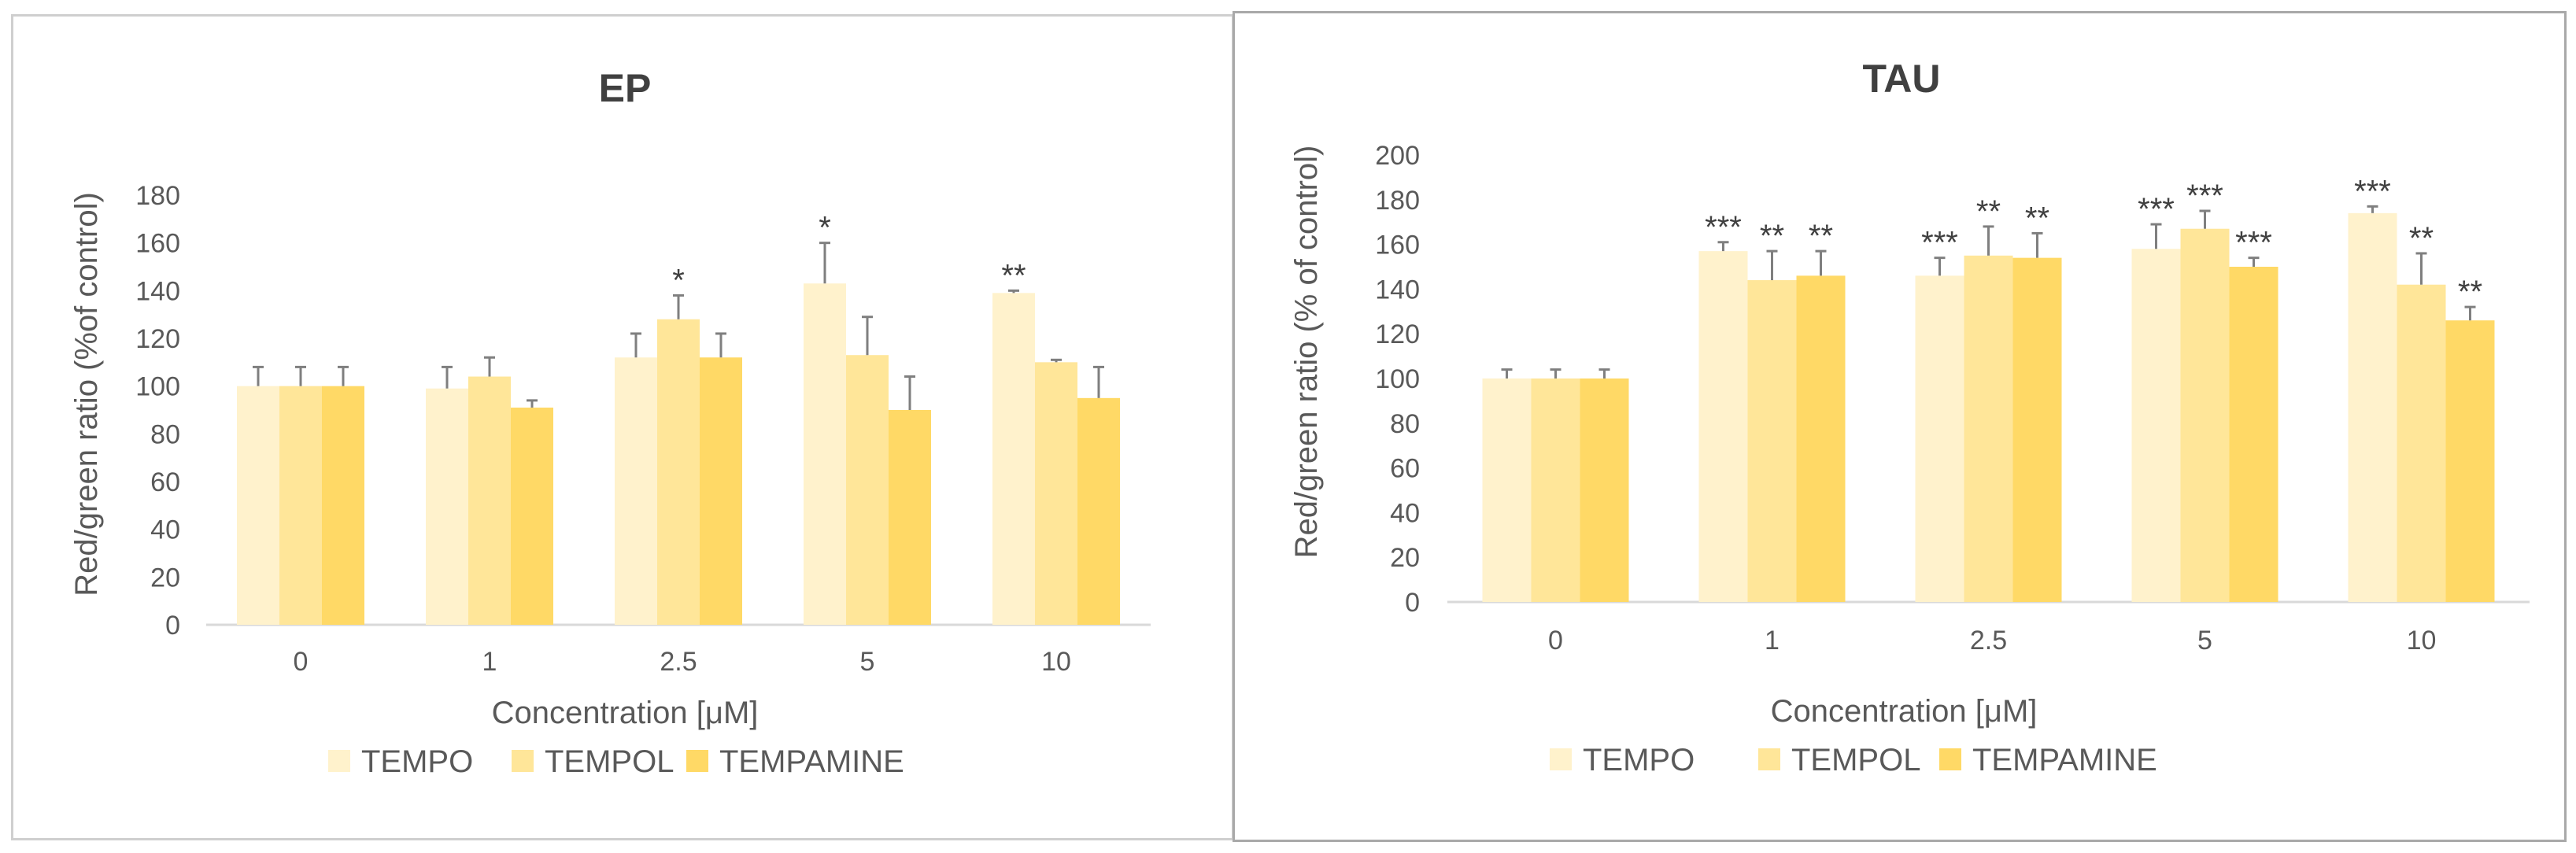 This screenshot has width=2576, height=853. What do you see at coordinates (86, 394) in the screenshot?
I see `y-axis-title: Red/green ratio (%of control)` at bounding box center [86, 394].